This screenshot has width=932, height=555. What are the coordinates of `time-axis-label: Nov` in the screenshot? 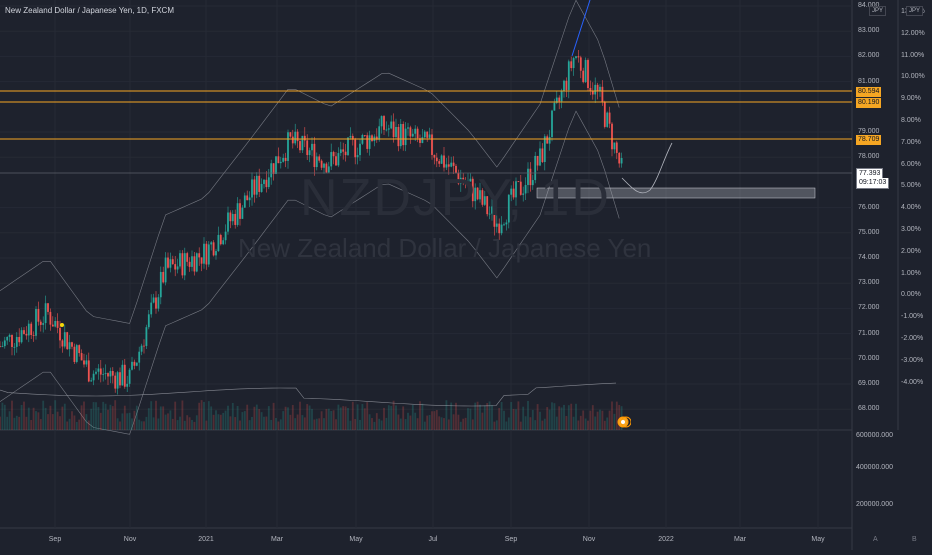 It's located at (130, 539).